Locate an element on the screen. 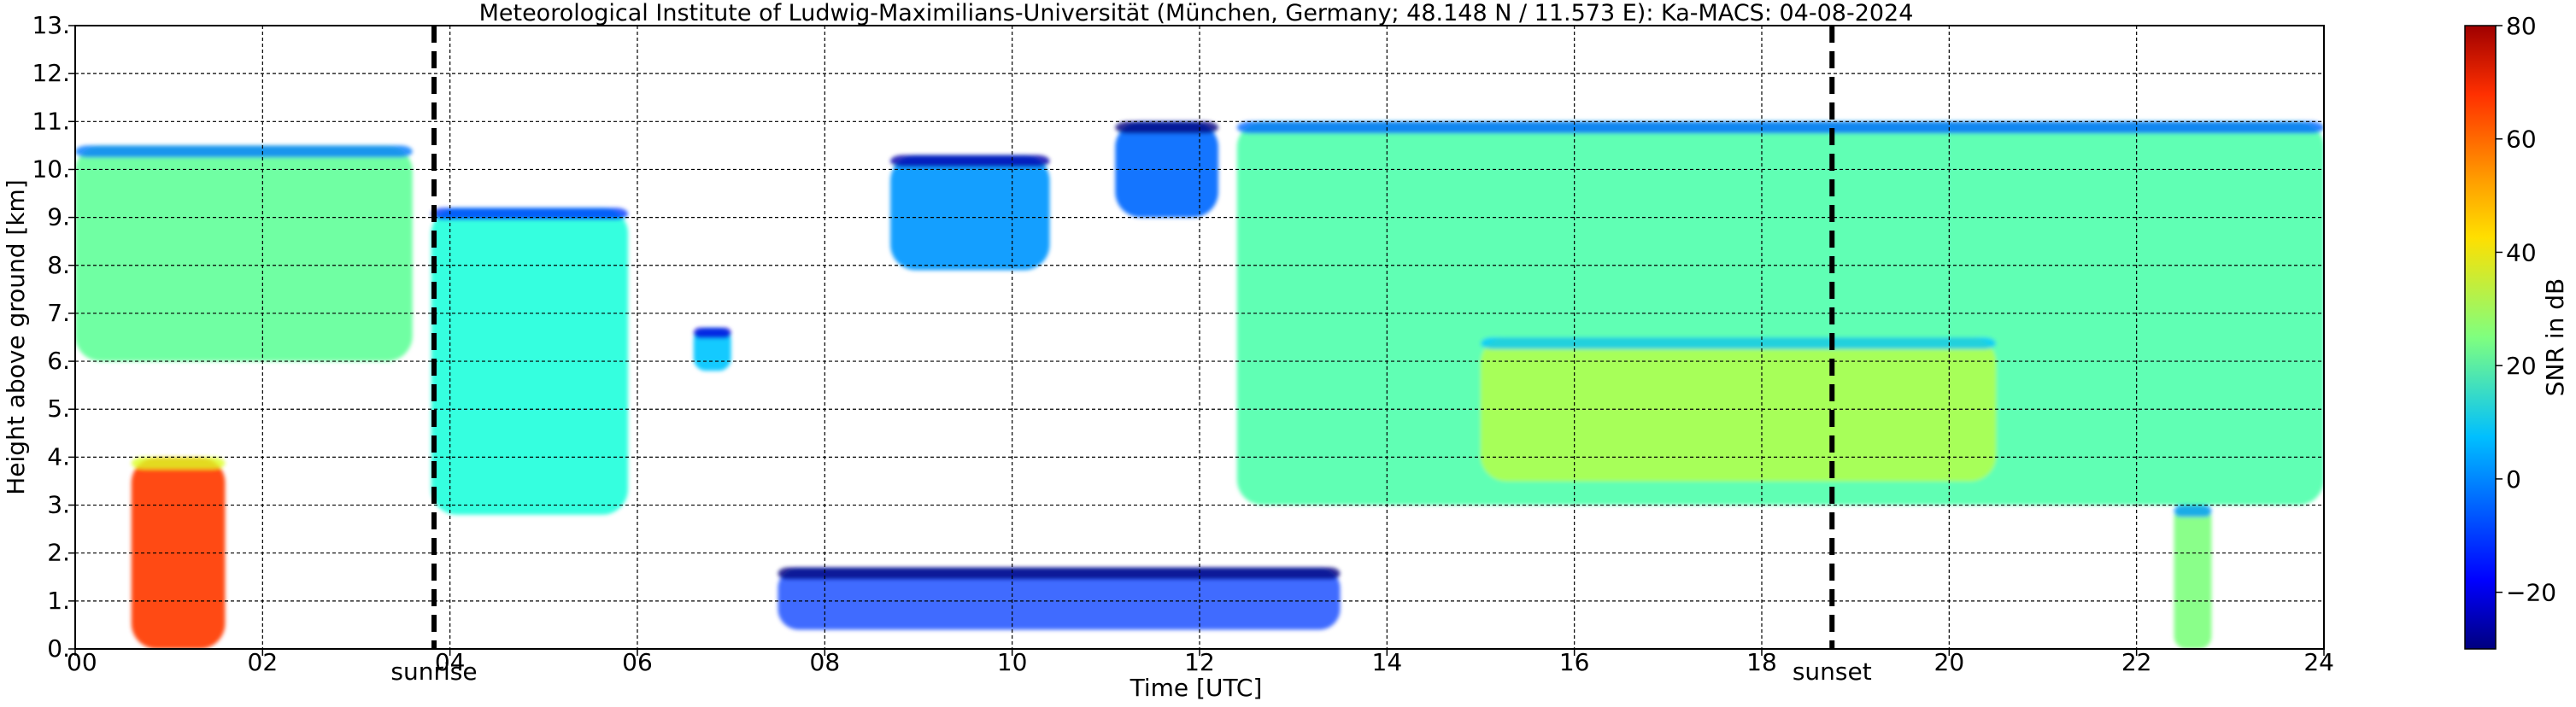  colorbar-ticks: 80 60 40 20 0 −20 is located at coordinates (2526, 309).